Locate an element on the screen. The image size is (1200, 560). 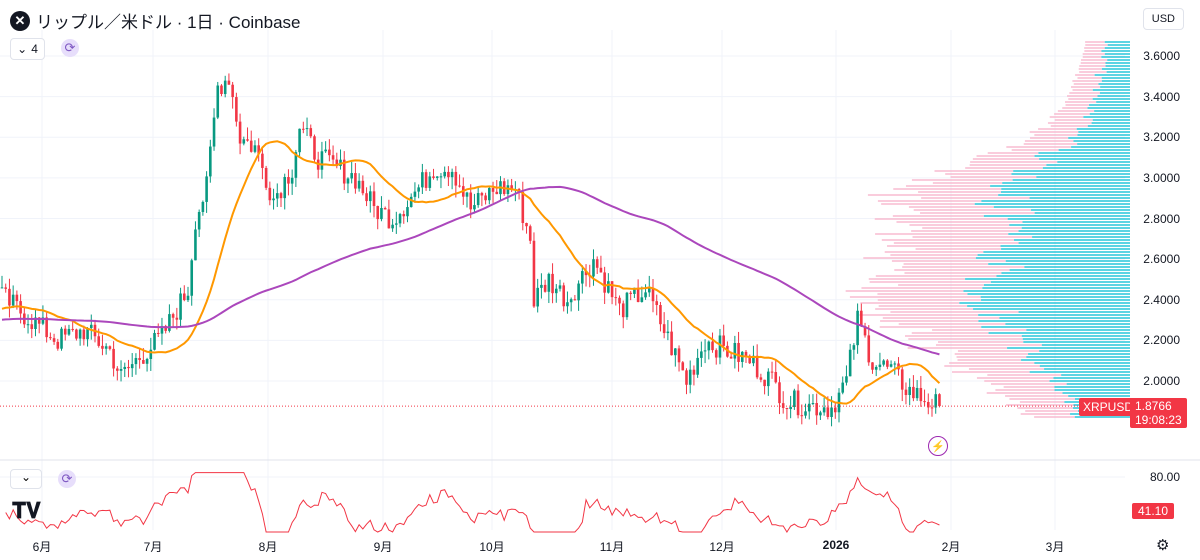
price-tick: 2.2000 is located at coordinates (1161, 340).